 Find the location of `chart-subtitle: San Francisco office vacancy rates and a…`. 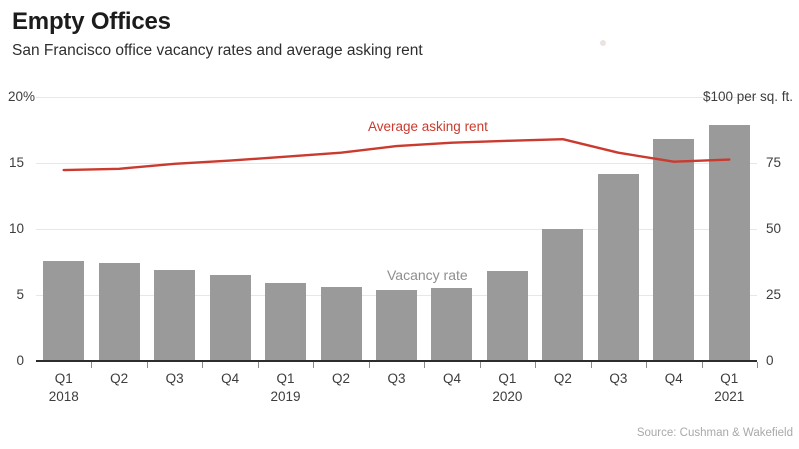

chart-subtitle: San Francisco office vacancy rates and a… is located at coordinates (217, 50).